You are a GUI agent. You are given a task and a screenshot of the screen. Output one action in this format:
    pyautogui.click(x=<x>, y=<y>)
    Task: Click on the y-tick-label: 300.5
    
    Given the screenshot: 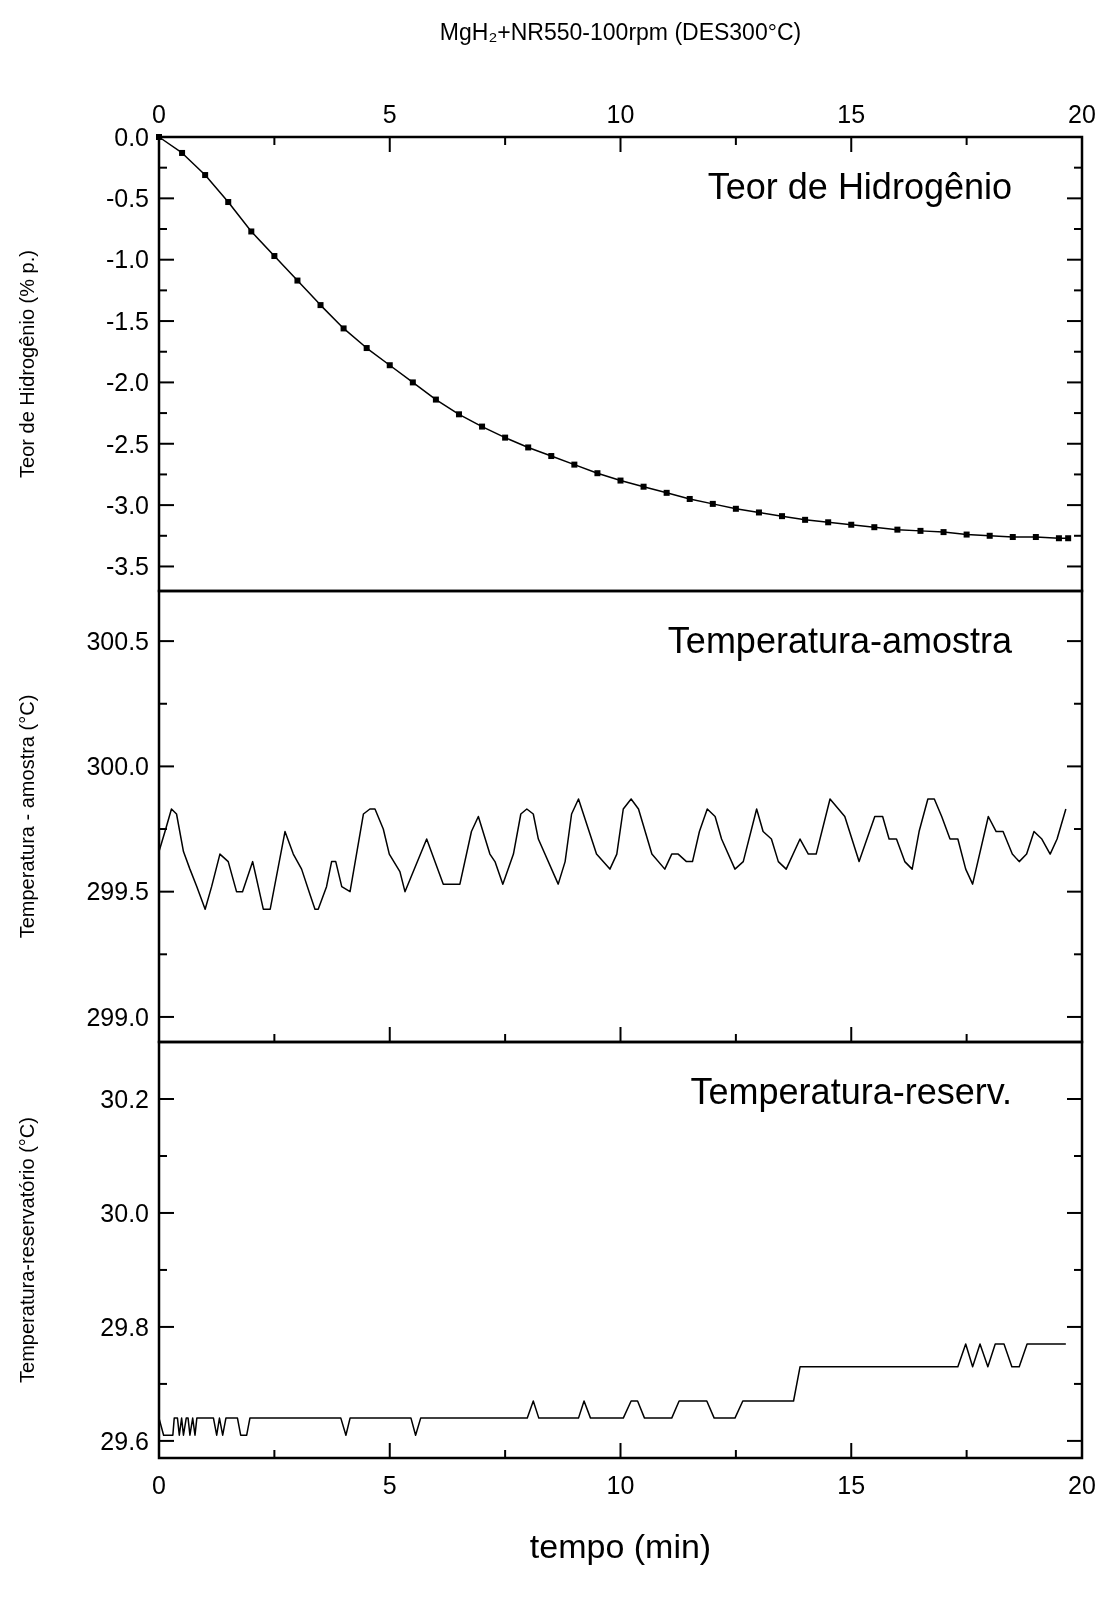 What is the action you would take?
    pyautogui.click(x=117, y=640)
    